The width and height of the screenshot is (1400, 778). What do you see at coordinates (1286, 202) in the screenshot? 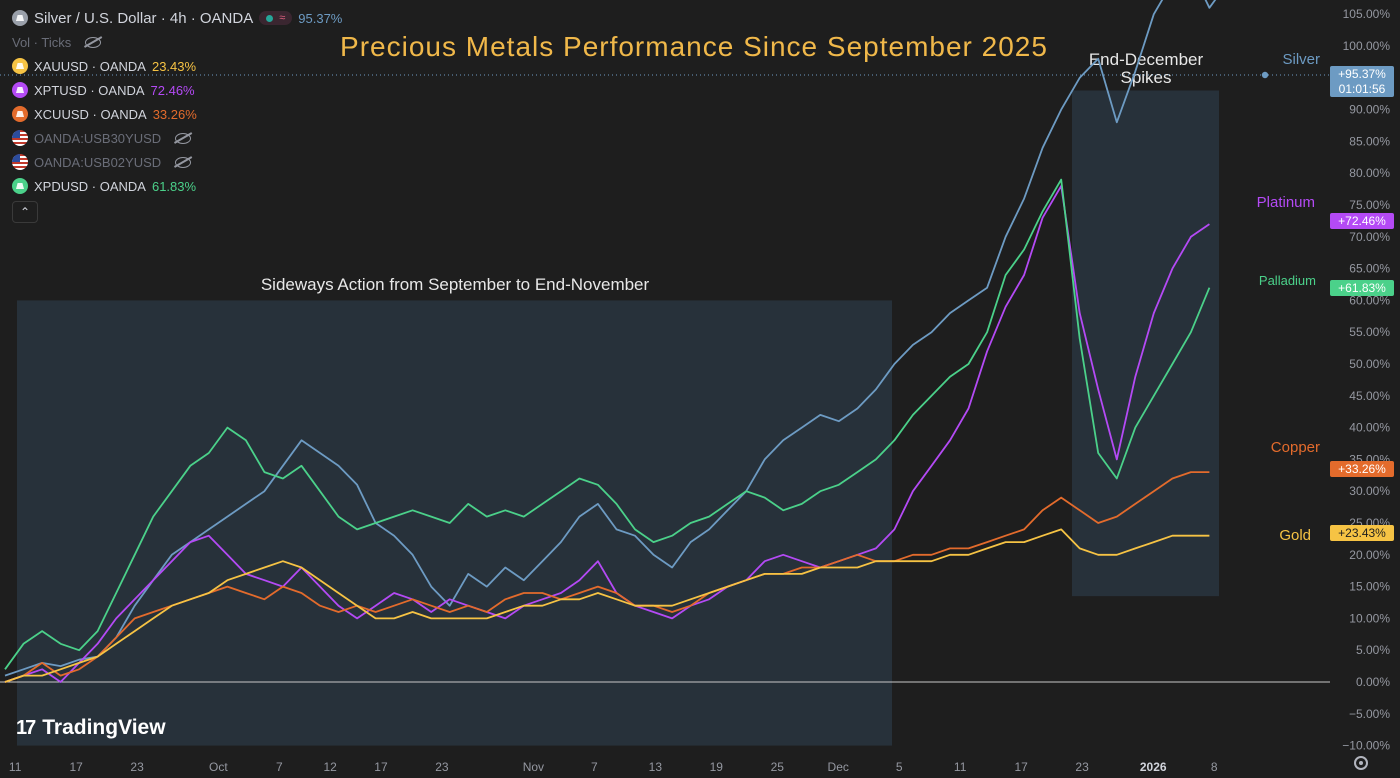
I see `series-name-label: Platinum` at bounding box center [1286, 202].